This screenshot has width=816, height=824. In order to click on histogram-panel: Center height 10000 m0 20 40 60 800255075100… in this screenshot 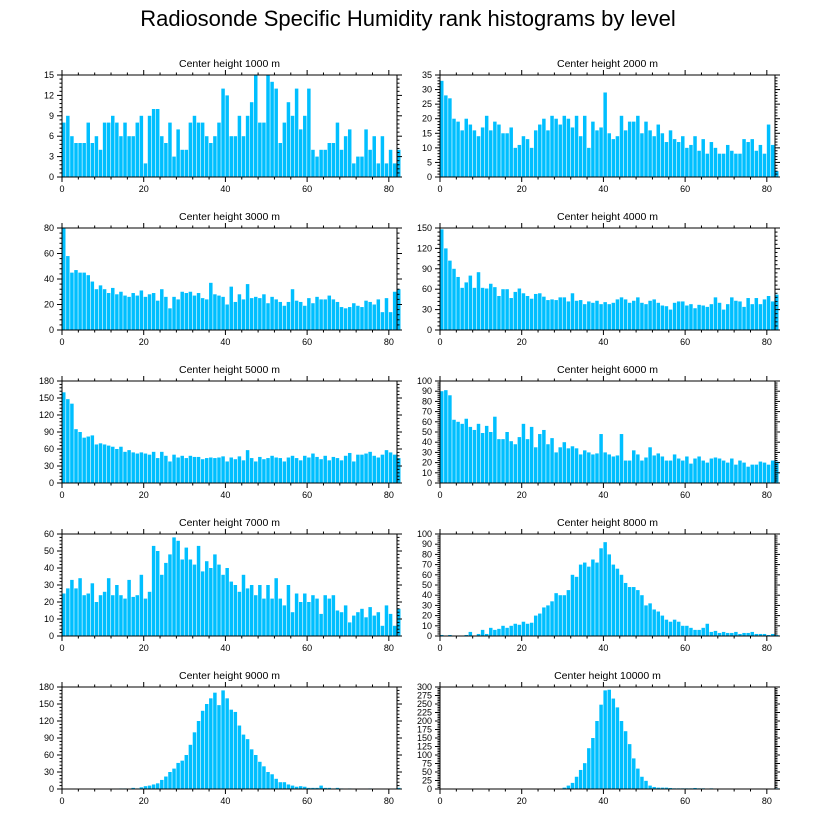, I will do `click(598, 738)`.